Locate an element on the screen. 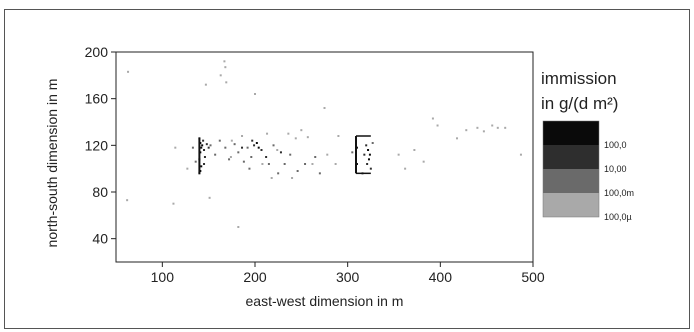  y-tick-label: 120 is located at coordinates (97, 145).